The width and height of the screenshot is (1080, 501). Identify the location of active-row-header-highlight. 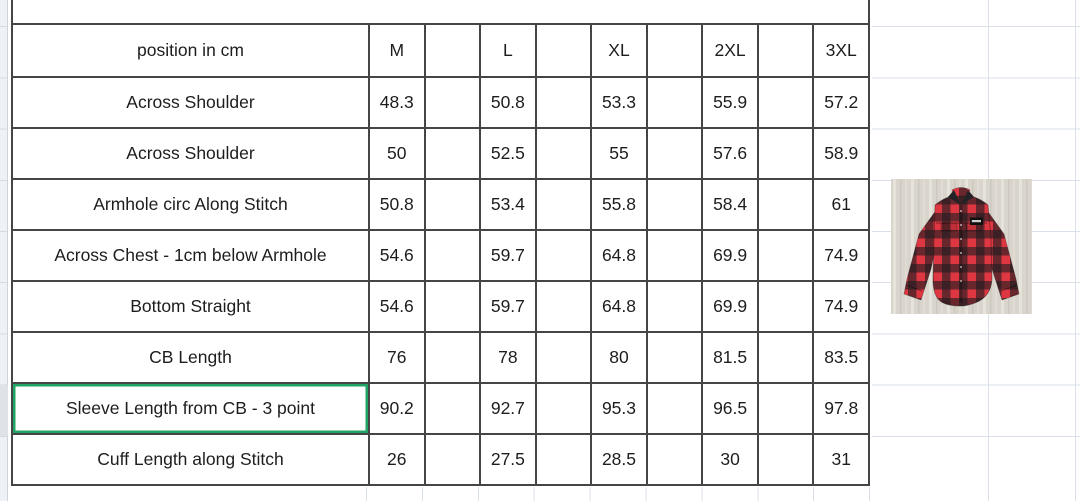
(4, 410).